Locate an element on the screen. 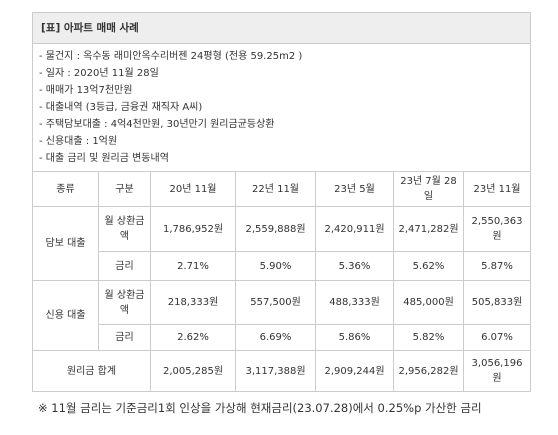 The image size is (558, 435). table-cell: 2,420,911원 is located at coordinates (354, 229).